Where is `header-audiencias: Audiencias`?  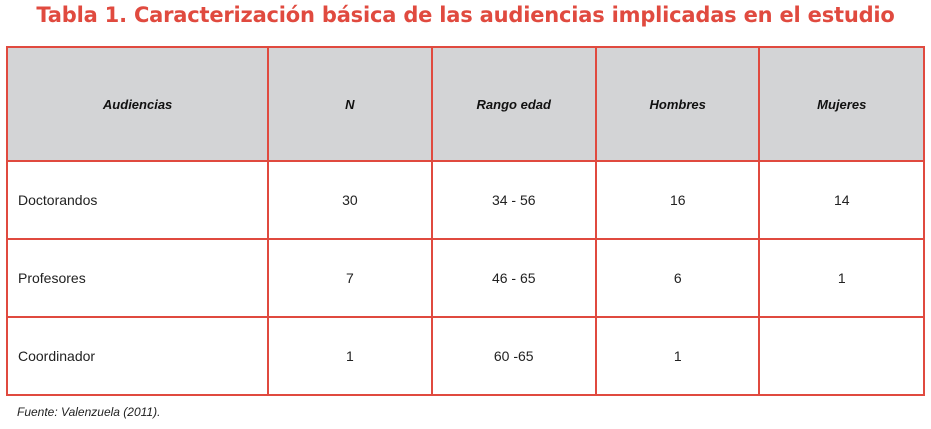 header-audiencias: Audiencias is located at coordinates (137, 104).